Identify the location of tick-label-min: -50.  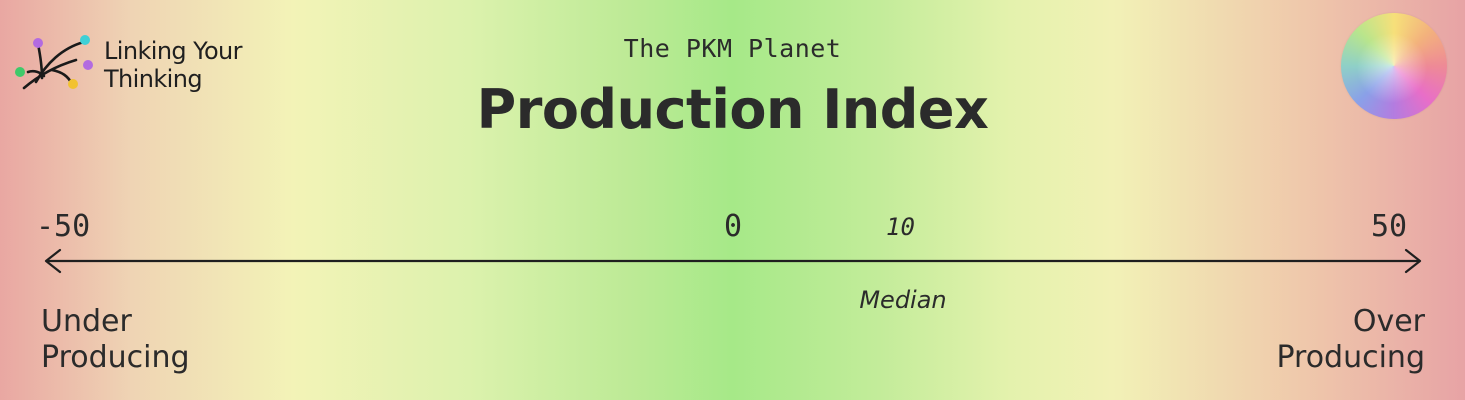
(63, 226).